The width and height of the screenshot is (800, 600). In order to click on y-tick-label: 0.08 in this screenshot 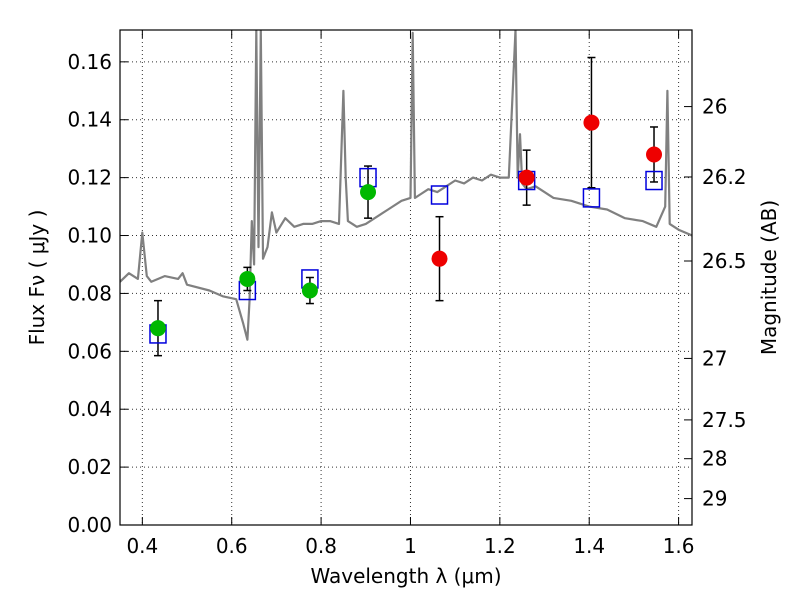, I will do `click(89, 293)`.